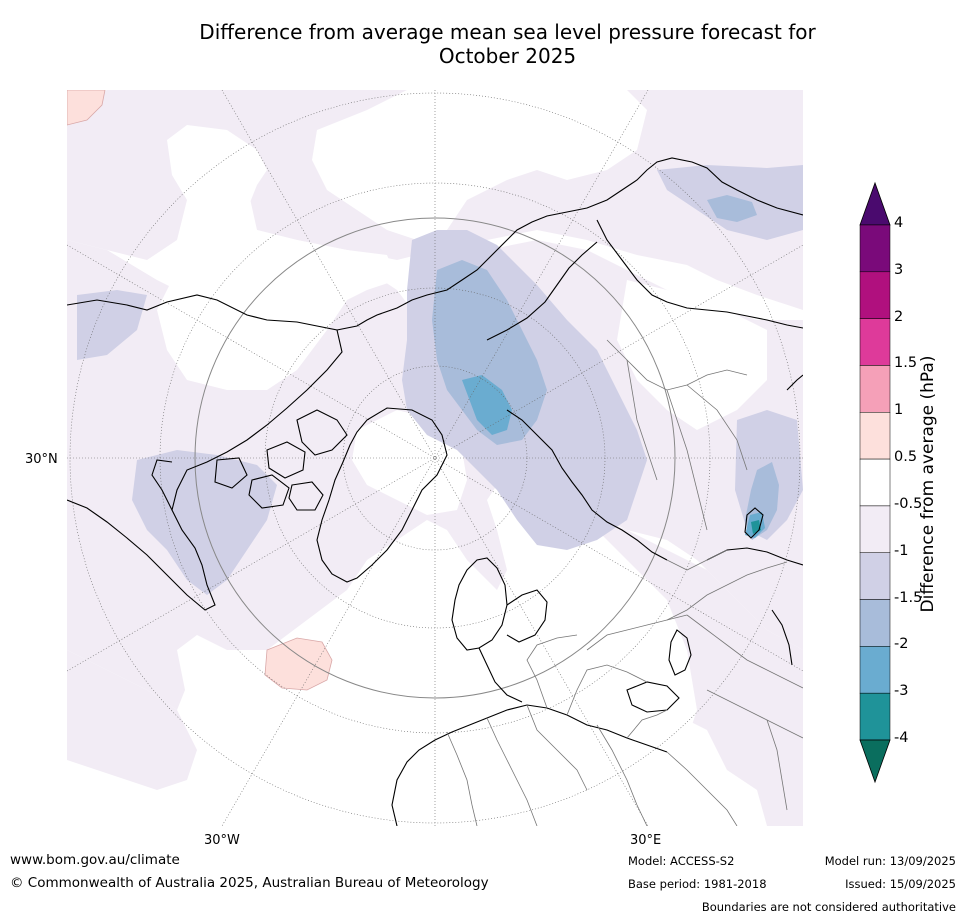  Describe the element at coordinates (899, 410) in the screenshot. I see `colorbar-tick-label: 1` at that location.